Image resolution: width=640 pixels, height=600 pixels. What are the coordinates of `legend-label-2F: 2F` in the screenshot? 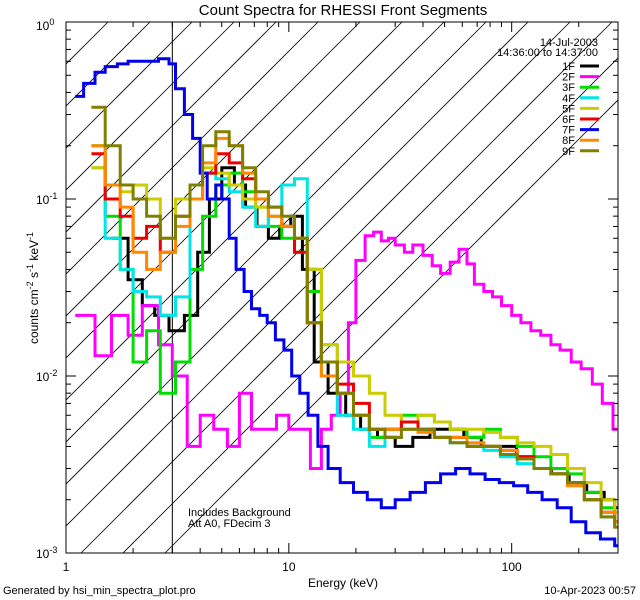 It's located at (568, 78).